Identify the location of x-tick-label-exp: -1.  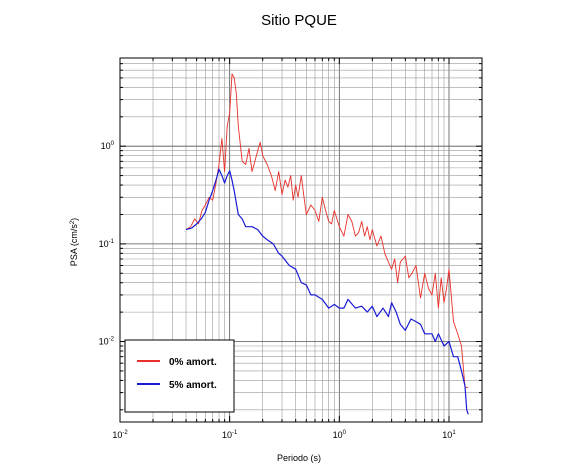
(235, 433).